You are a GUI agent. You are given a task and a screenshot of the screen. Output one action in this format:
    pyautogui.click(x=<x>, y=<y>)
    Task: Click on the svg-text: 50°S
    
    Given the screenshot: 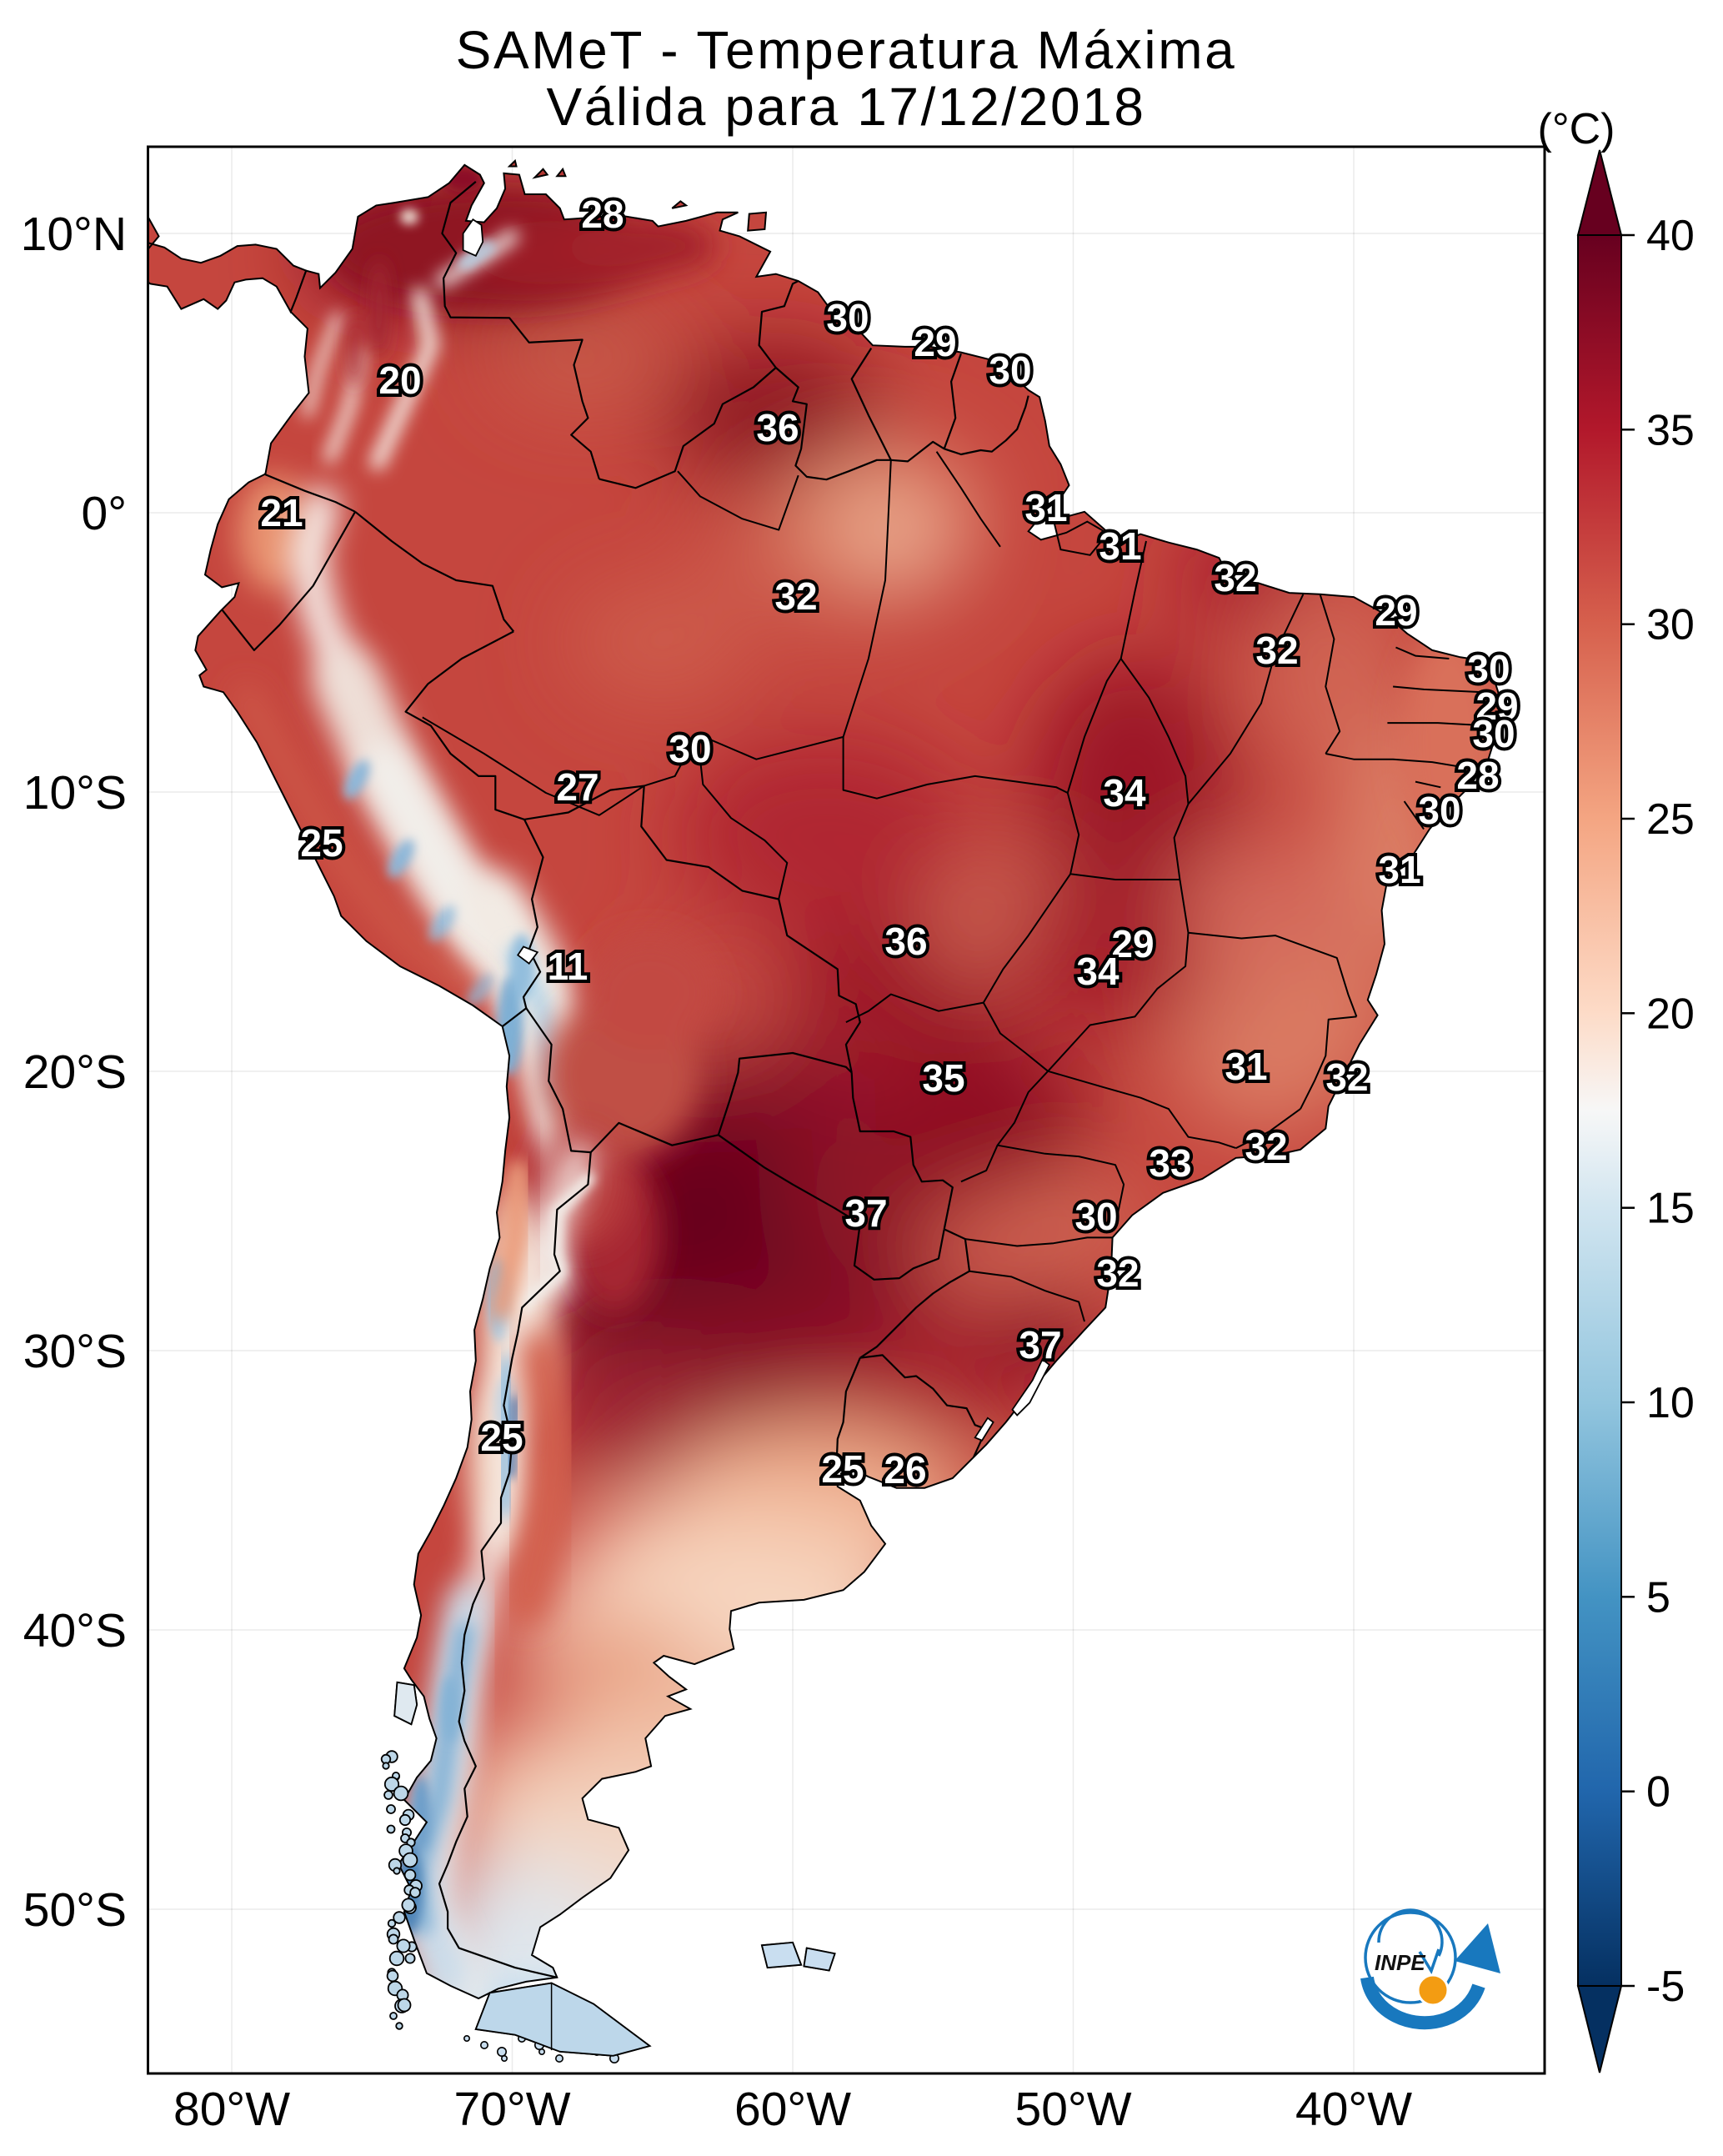 What is the action you would take?
    pyautogui.click(x=75, y=1910)
    